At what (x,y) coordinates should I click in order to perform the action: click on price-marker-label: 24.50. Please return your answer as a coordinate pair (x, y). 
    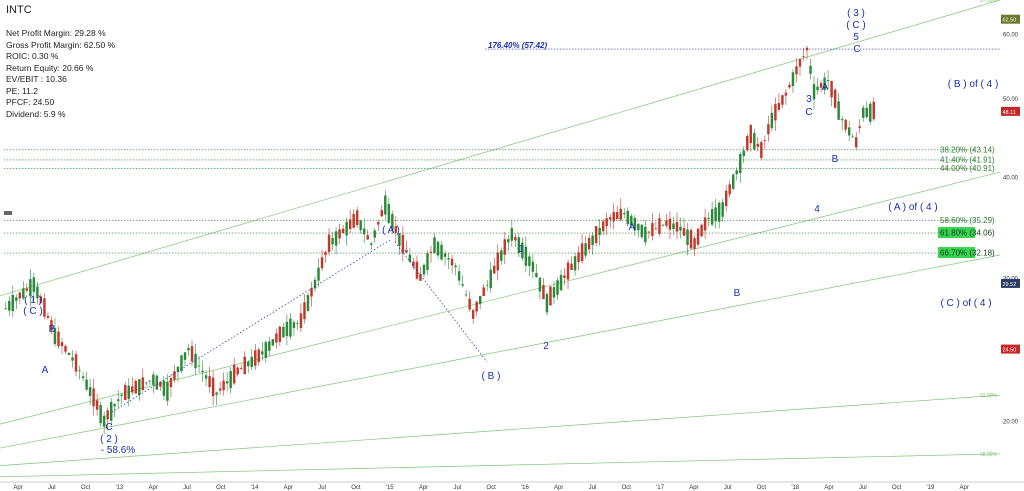
    Looking at the image, I should click on (1010, 351).